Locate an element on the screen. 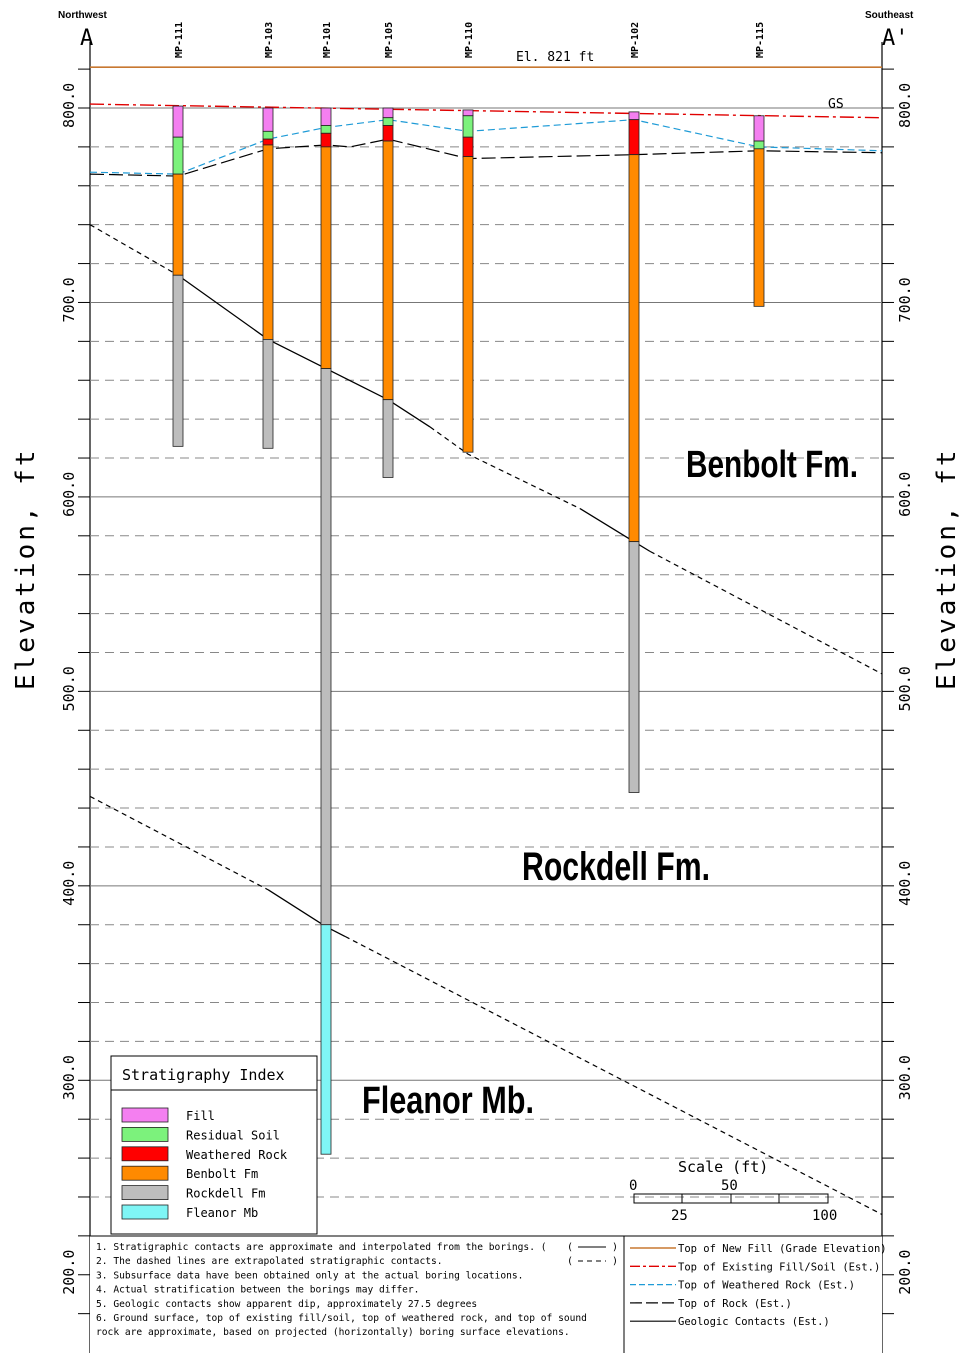  boring-label: MP-105 is located at coordinates (389, 40).